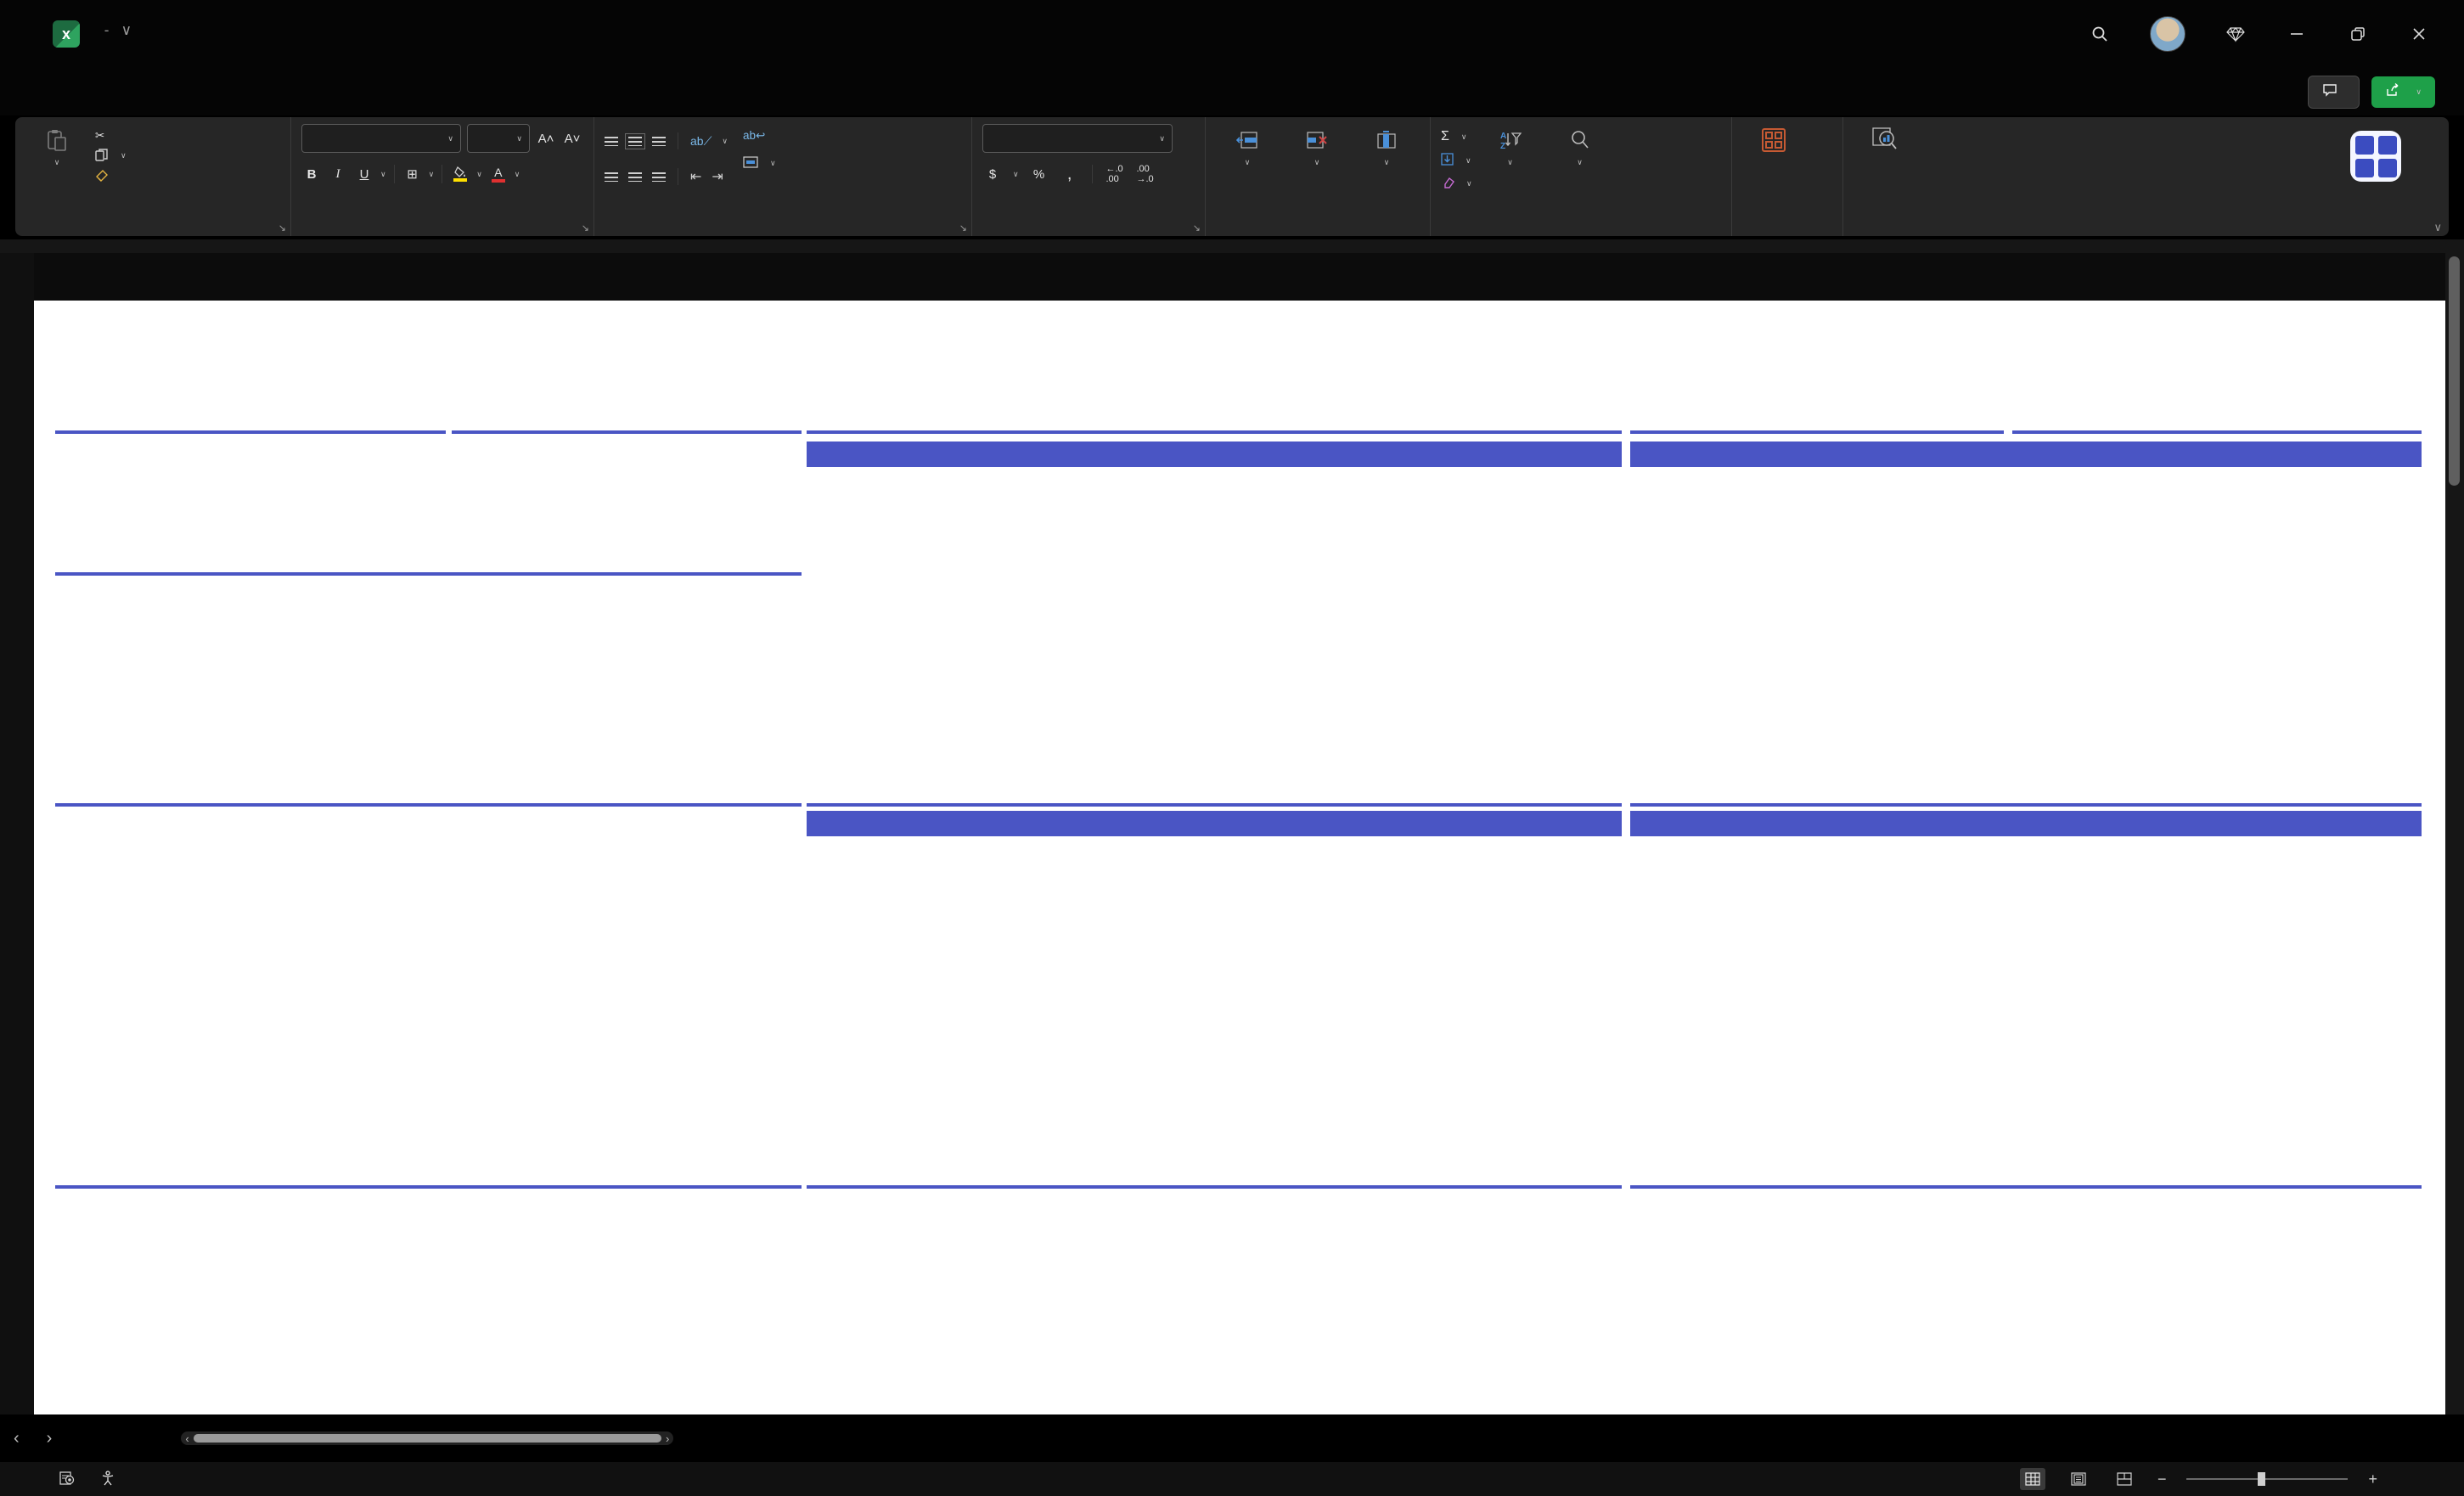  Describe the element at coordinates (659, 141) in the screenshot. I see `align-bottom-icon` at that location.